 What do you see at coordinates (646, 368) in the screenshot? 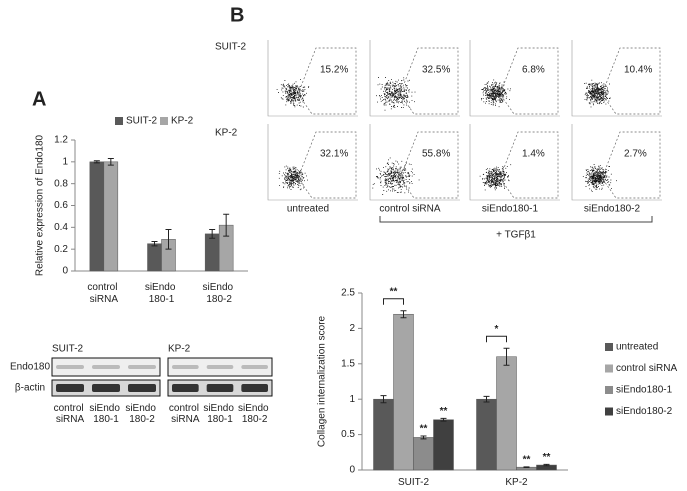
I see `legend-label: control siRNA` at bounding box center [646, 368].